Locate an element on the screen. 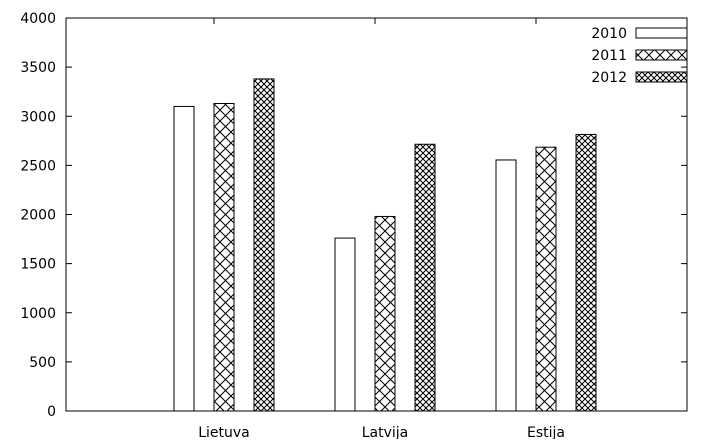 Image resolution: width=701 pixels, height=443 pixels. y-tick-label: 3000 is located at coordinates (38, 117).